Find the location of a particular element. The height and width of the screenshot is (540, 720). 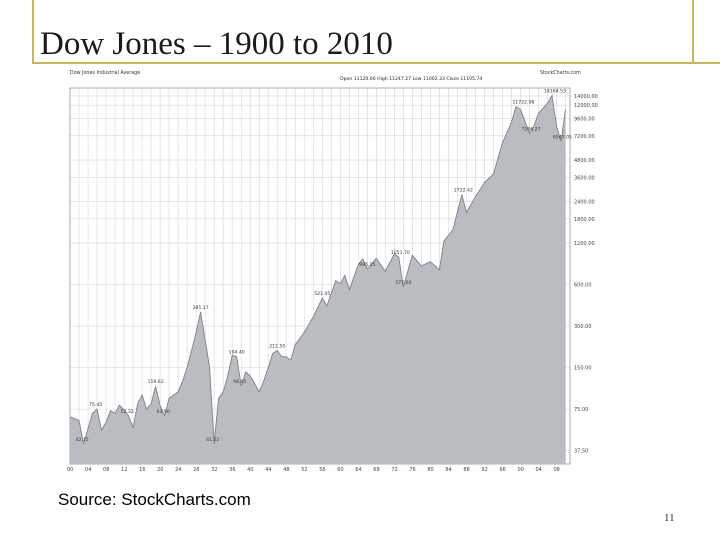

price-annotation: 212.50 is located at coordinates (277, 346).